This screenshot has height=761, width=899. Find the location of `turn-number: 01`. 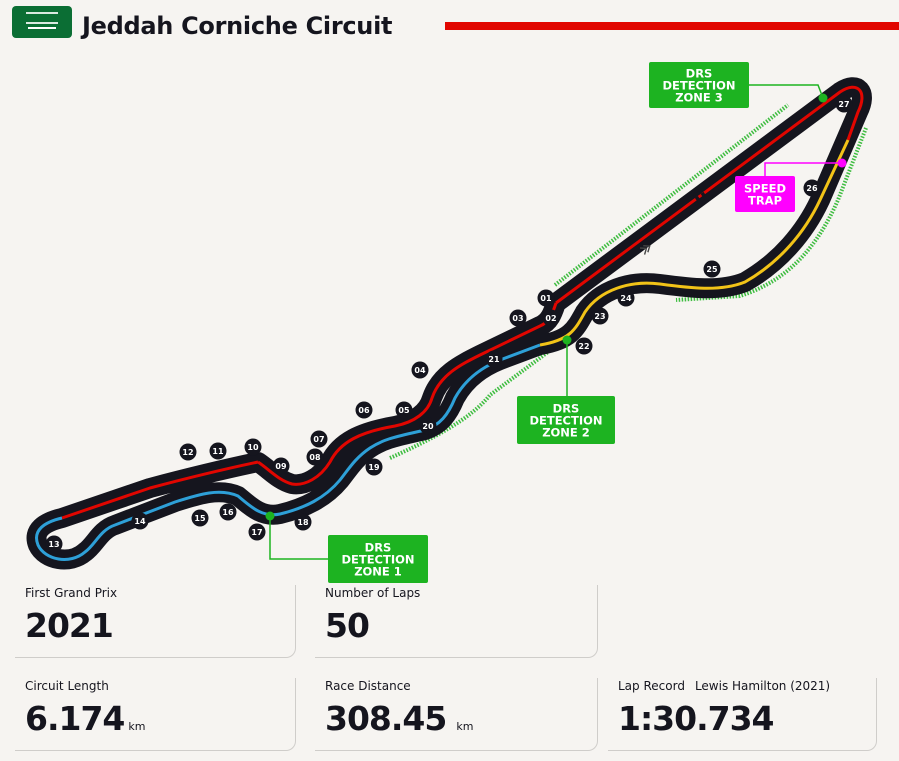

turn-number: 01 is located at coordinates (546, 298).